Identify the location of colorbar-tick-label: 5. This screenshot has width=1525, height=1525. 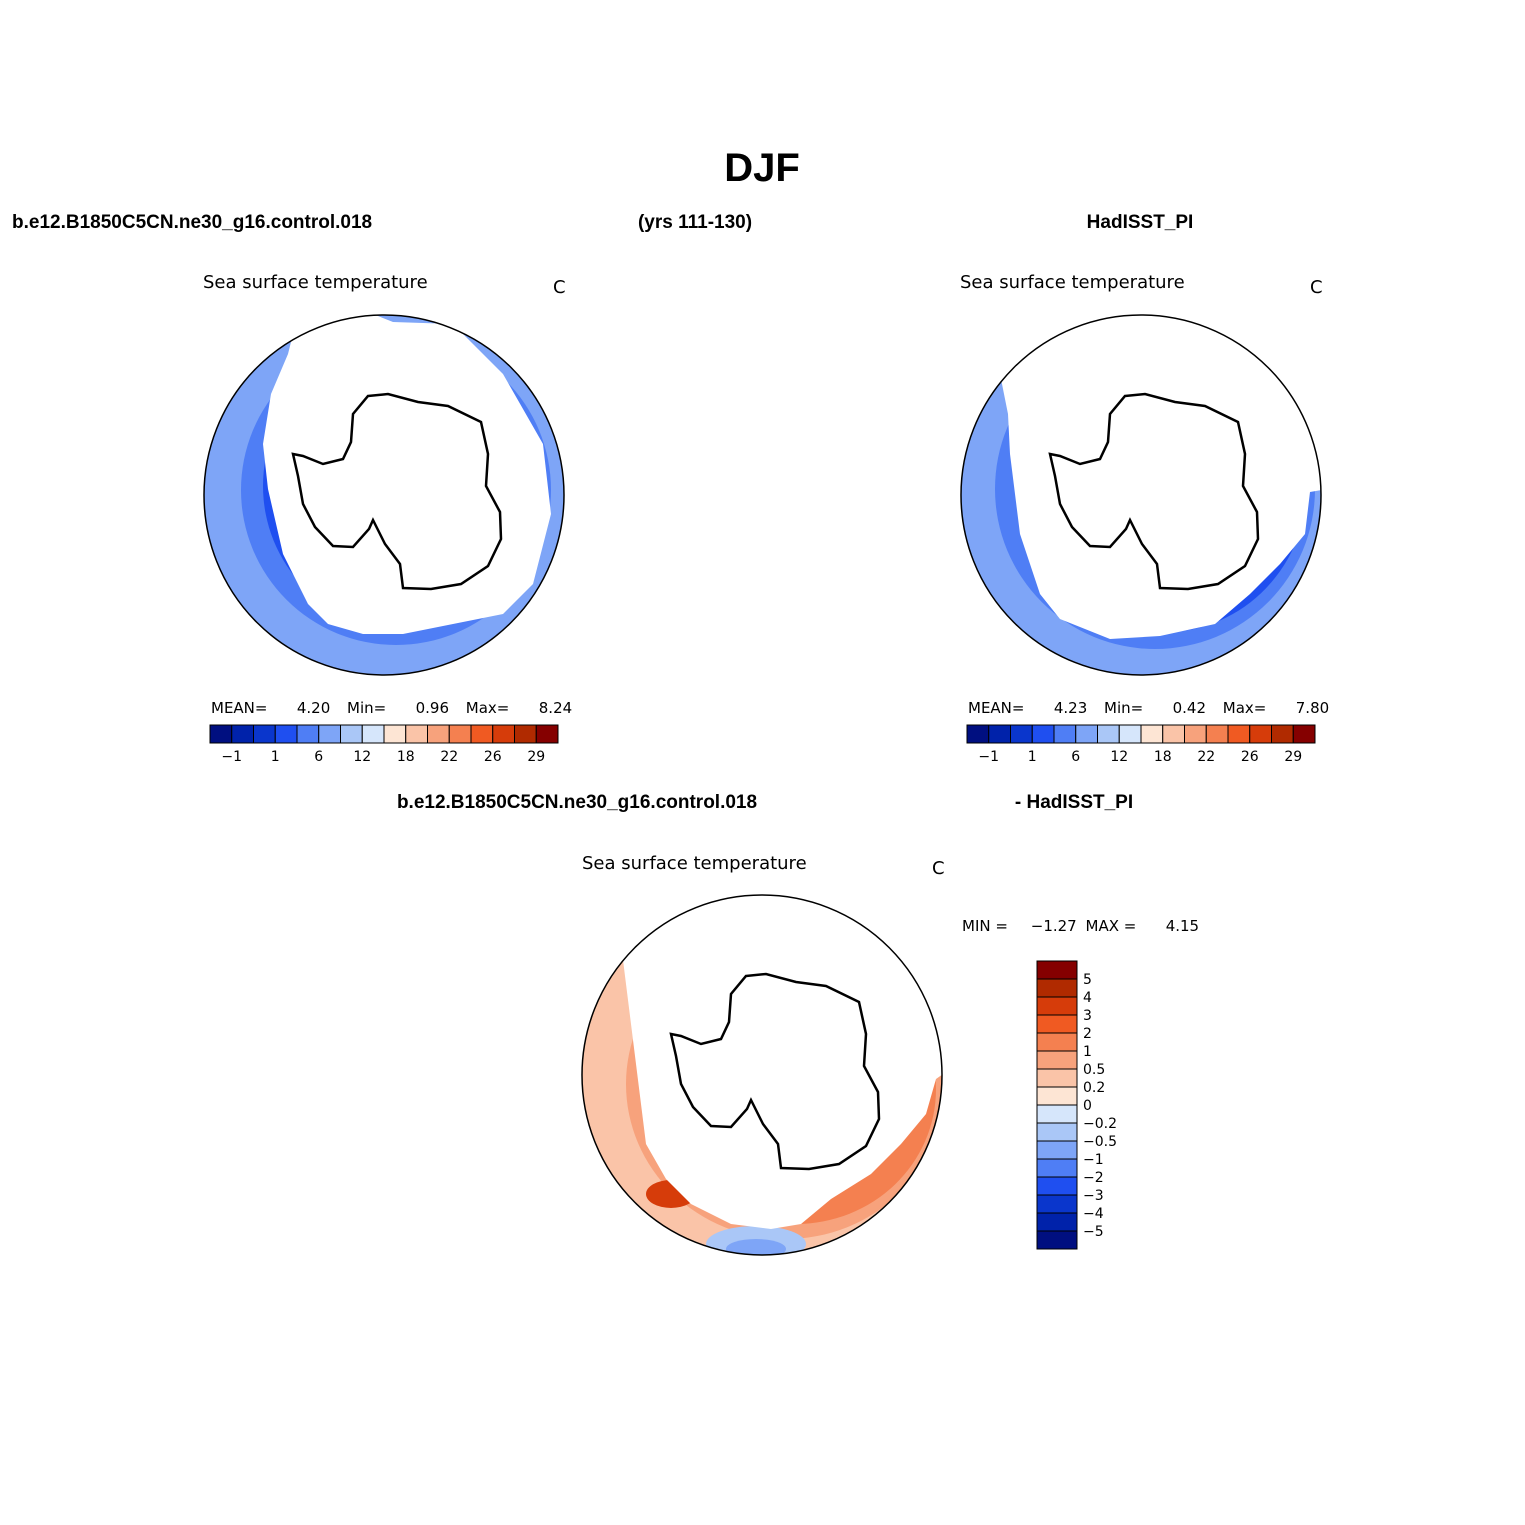
(1087, 980).